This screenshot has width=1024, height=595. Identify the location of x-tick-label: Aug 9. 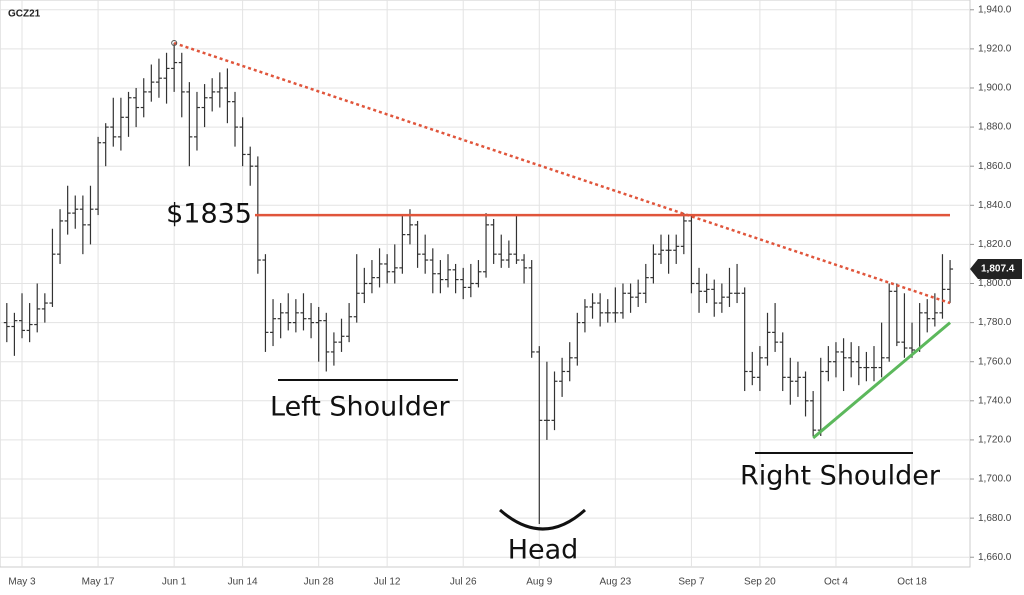
(539, 582).